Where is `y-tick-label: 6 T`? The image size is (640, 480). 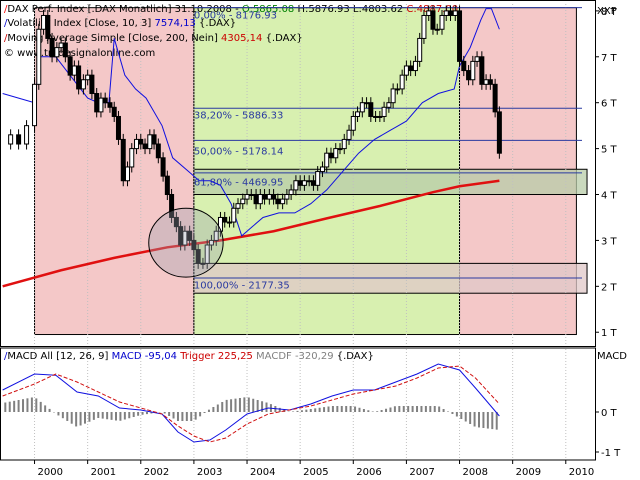 y-tick-label: 6 T is located at coordinates (609, 104).